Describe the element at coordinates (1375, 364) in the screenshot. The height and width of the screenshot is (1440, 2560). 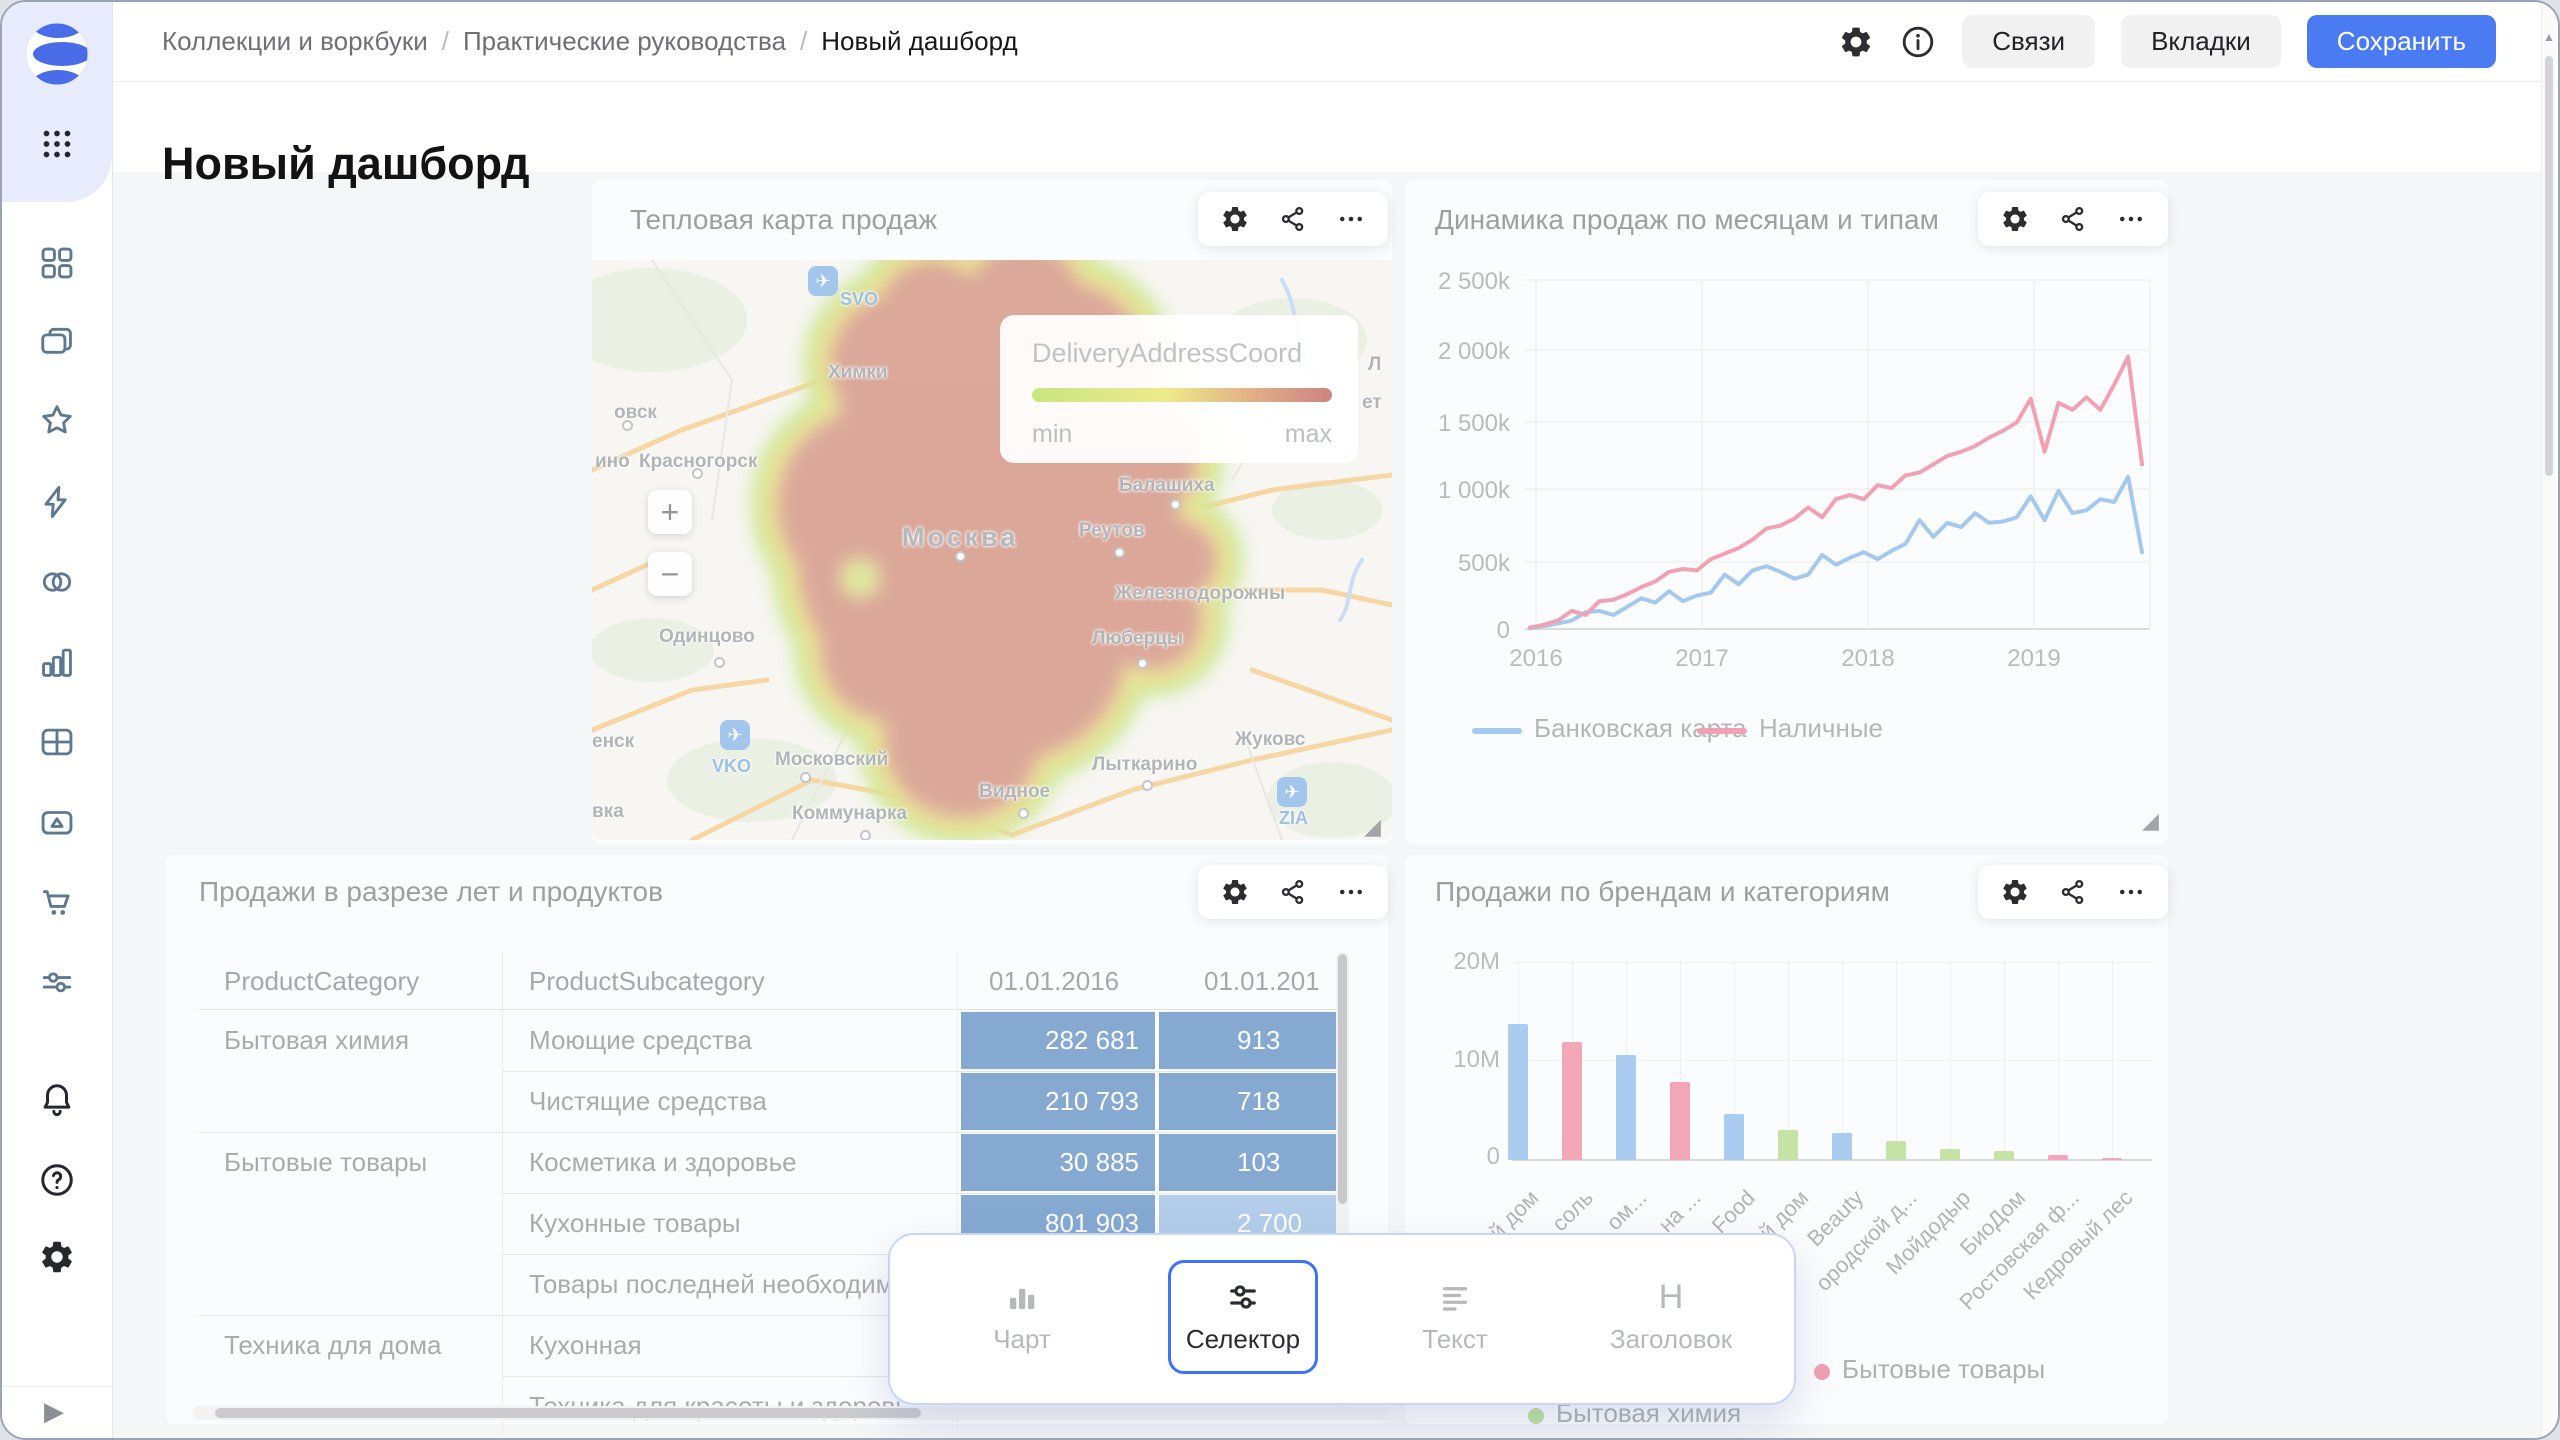
I see `map-city-label: Л` at that location.